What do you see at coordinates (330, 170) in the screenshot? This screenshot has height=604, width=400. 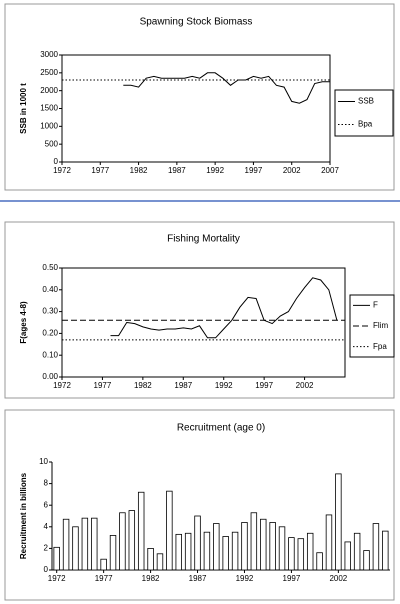 I see `x-tick-label: 2007` at bounding box center [330, 170].